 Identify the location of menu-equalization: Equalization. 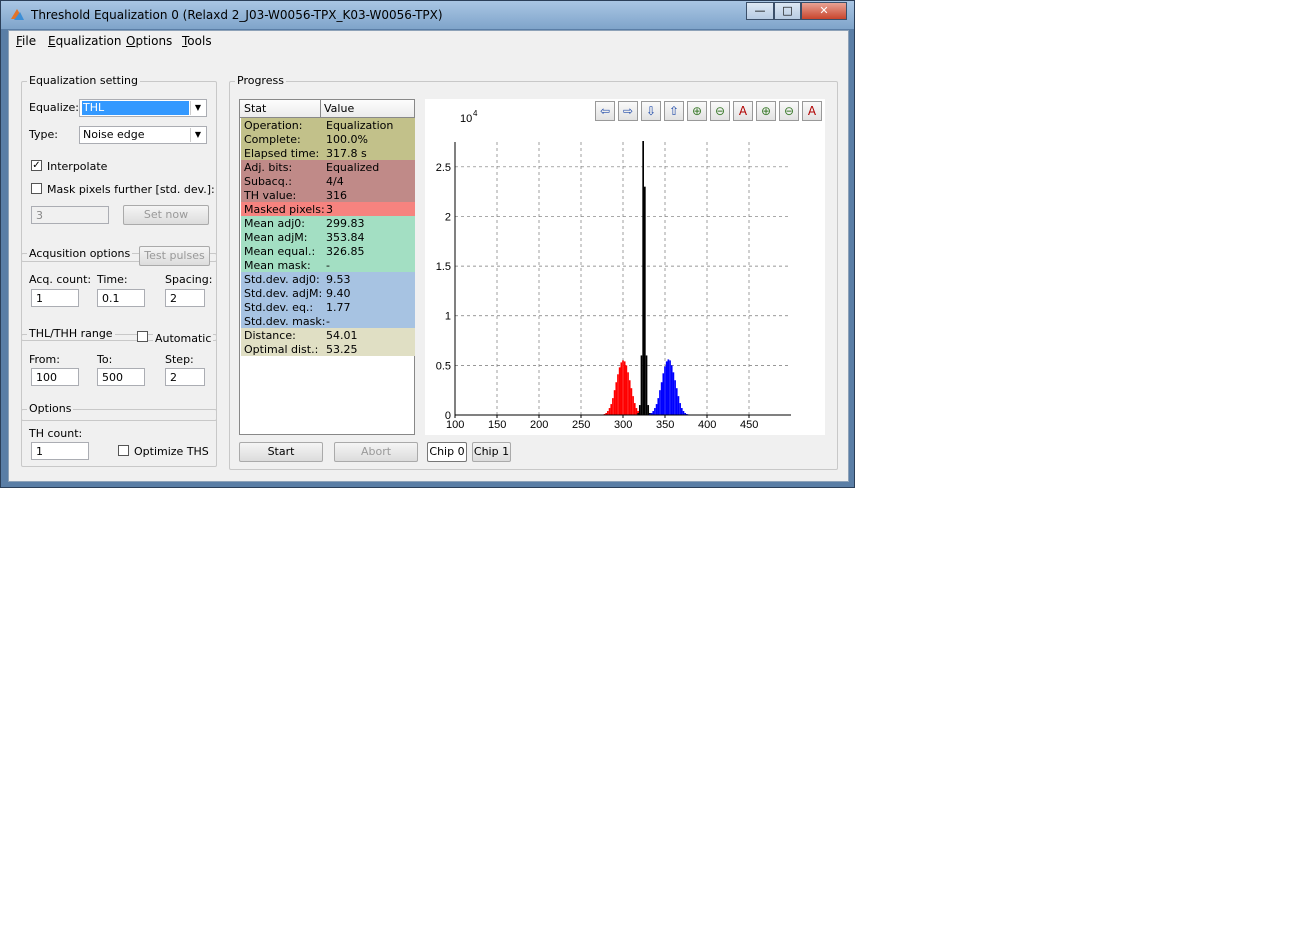
(85, 41).